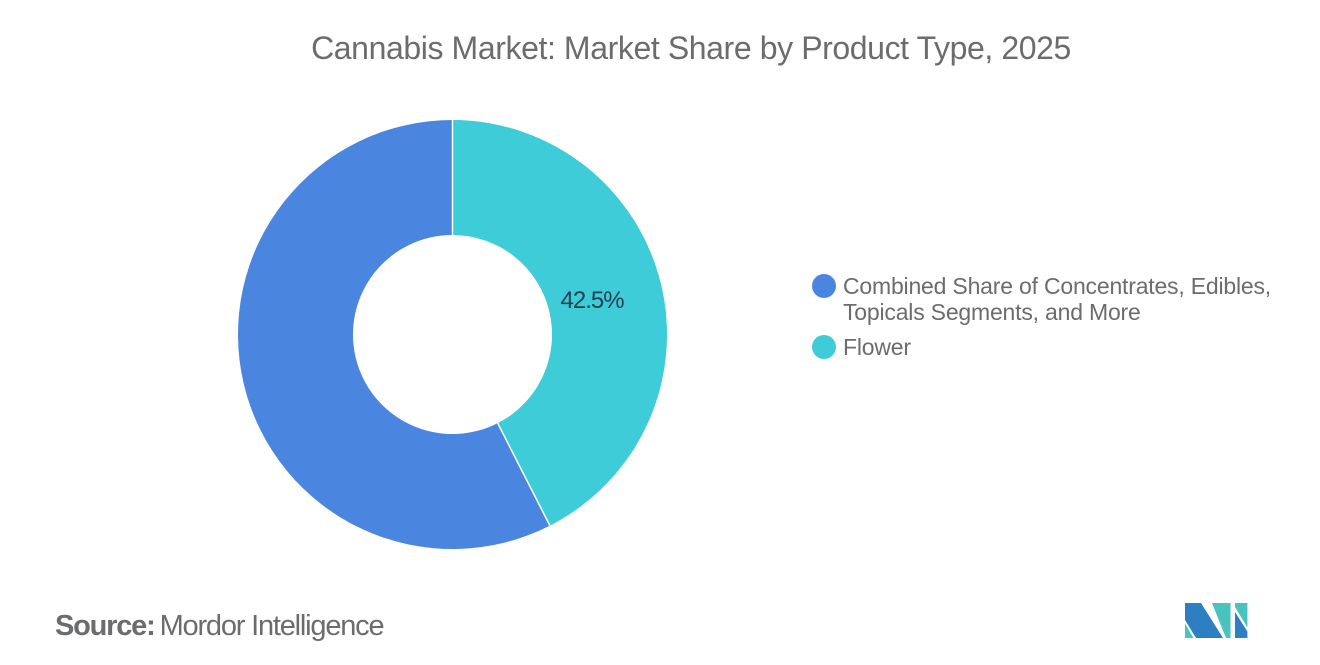 The width and height of the screenshot is (1320, 665). I want to click on mordor-intelligence-logo, so click(1216, 620).